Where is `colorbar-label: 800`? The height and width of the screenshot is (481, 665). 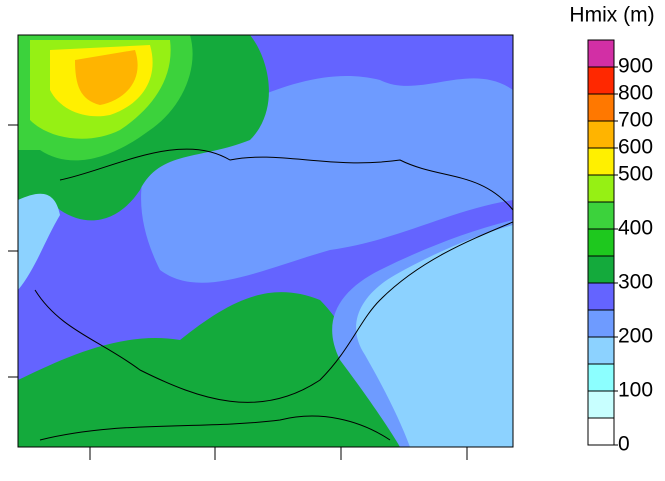 colorbar-label: 800 is located at coordinates (635, 93).